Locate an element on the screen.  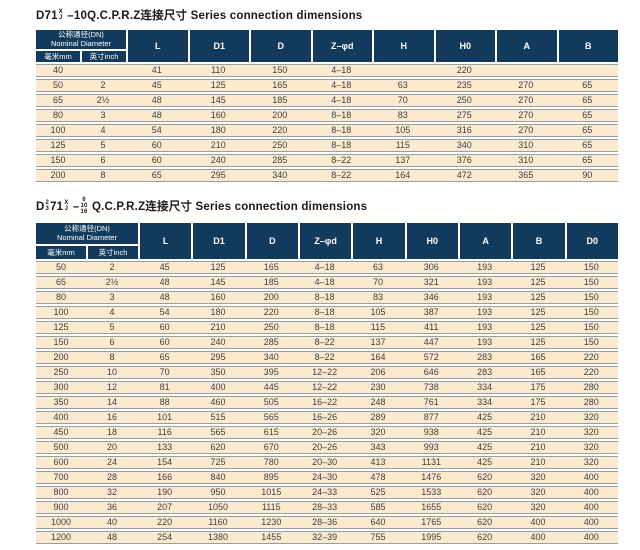
table-cell: 12–22 is located at coordinates (324, 387).